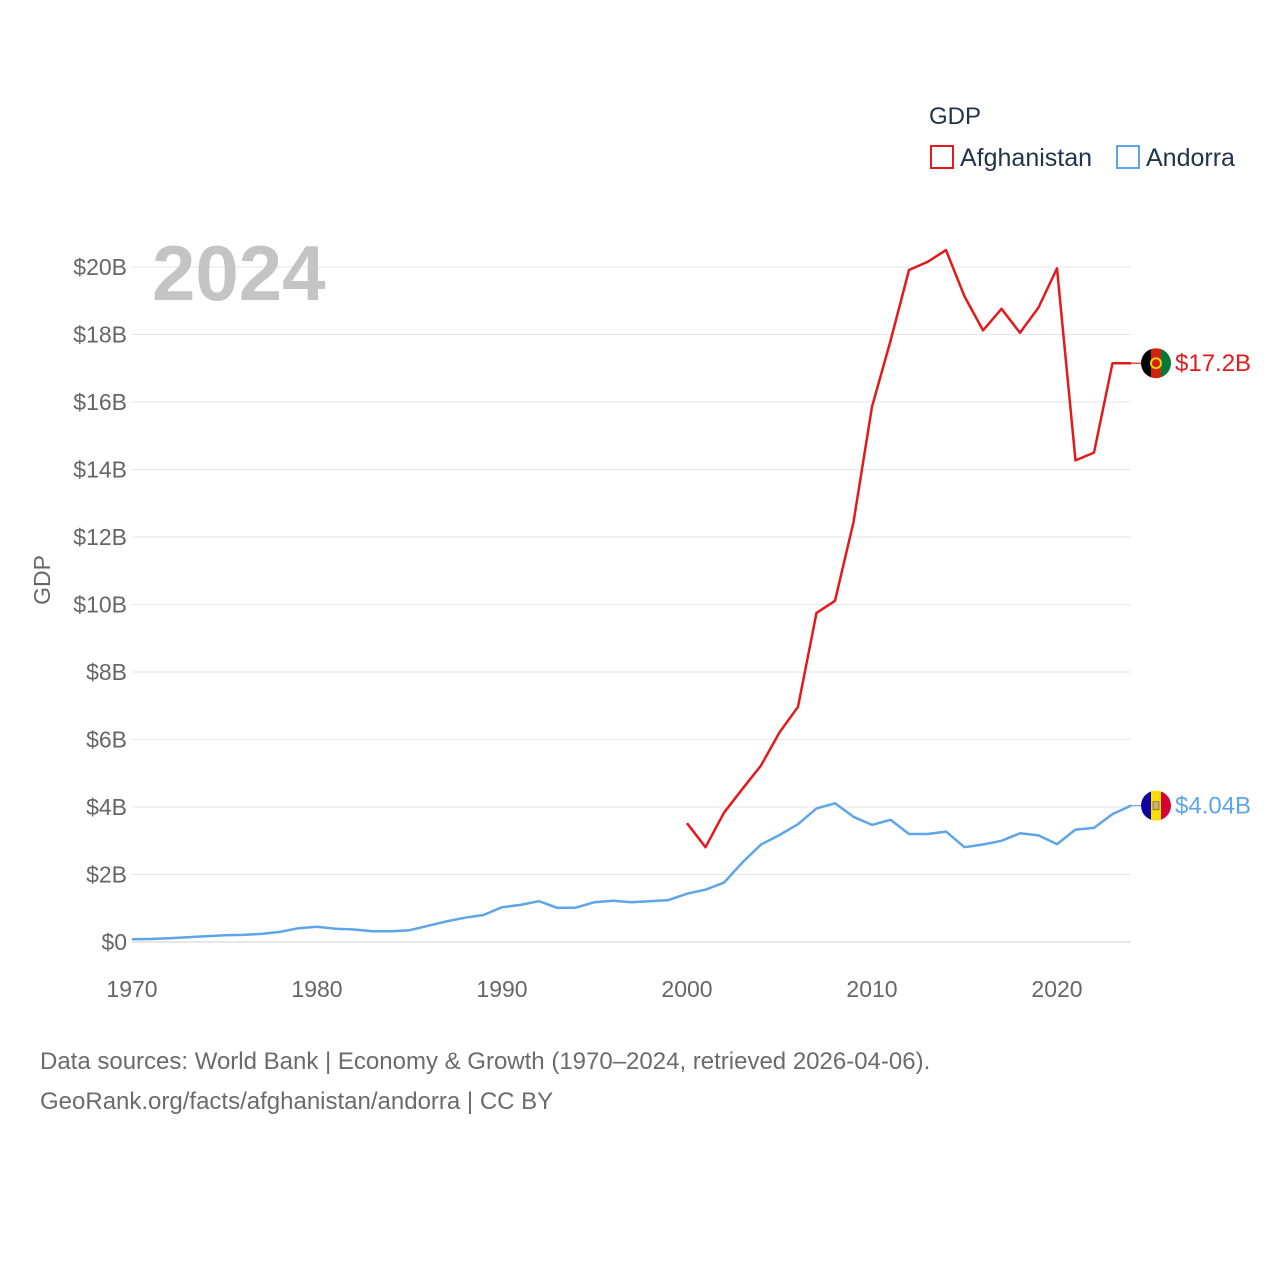 This screenshot has width=1280, height=1280. Describe the element at coordinates (106, 807) in the screenshot. I see `y-tick-label: $4B` at that location.